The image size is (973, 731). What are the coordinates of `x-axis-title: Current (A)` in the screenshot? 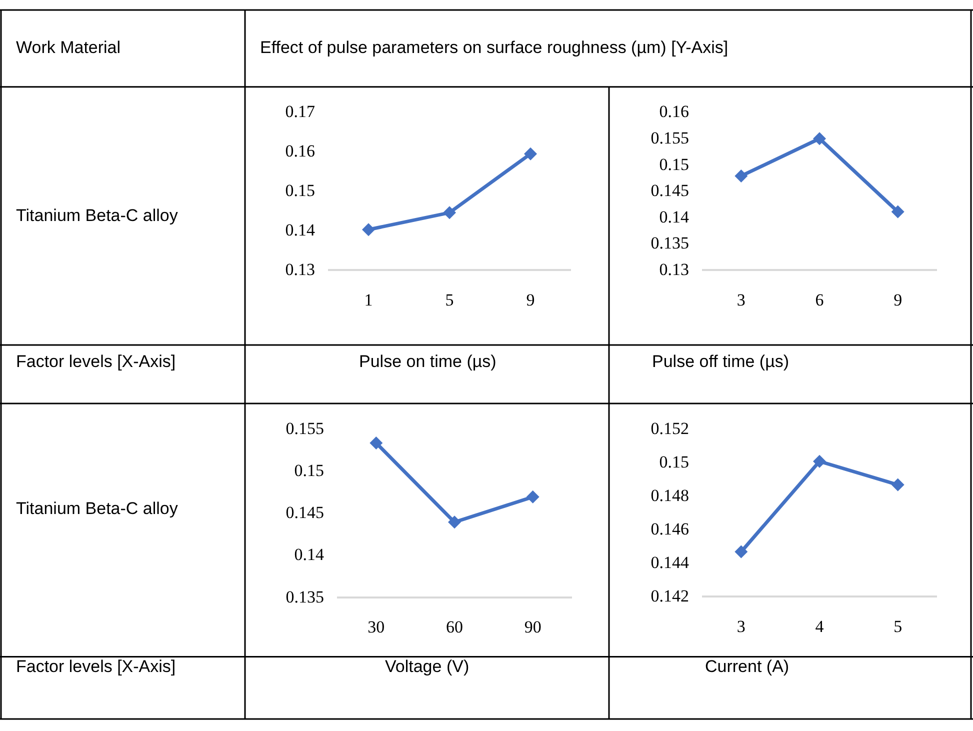 It's located at (747, 666).